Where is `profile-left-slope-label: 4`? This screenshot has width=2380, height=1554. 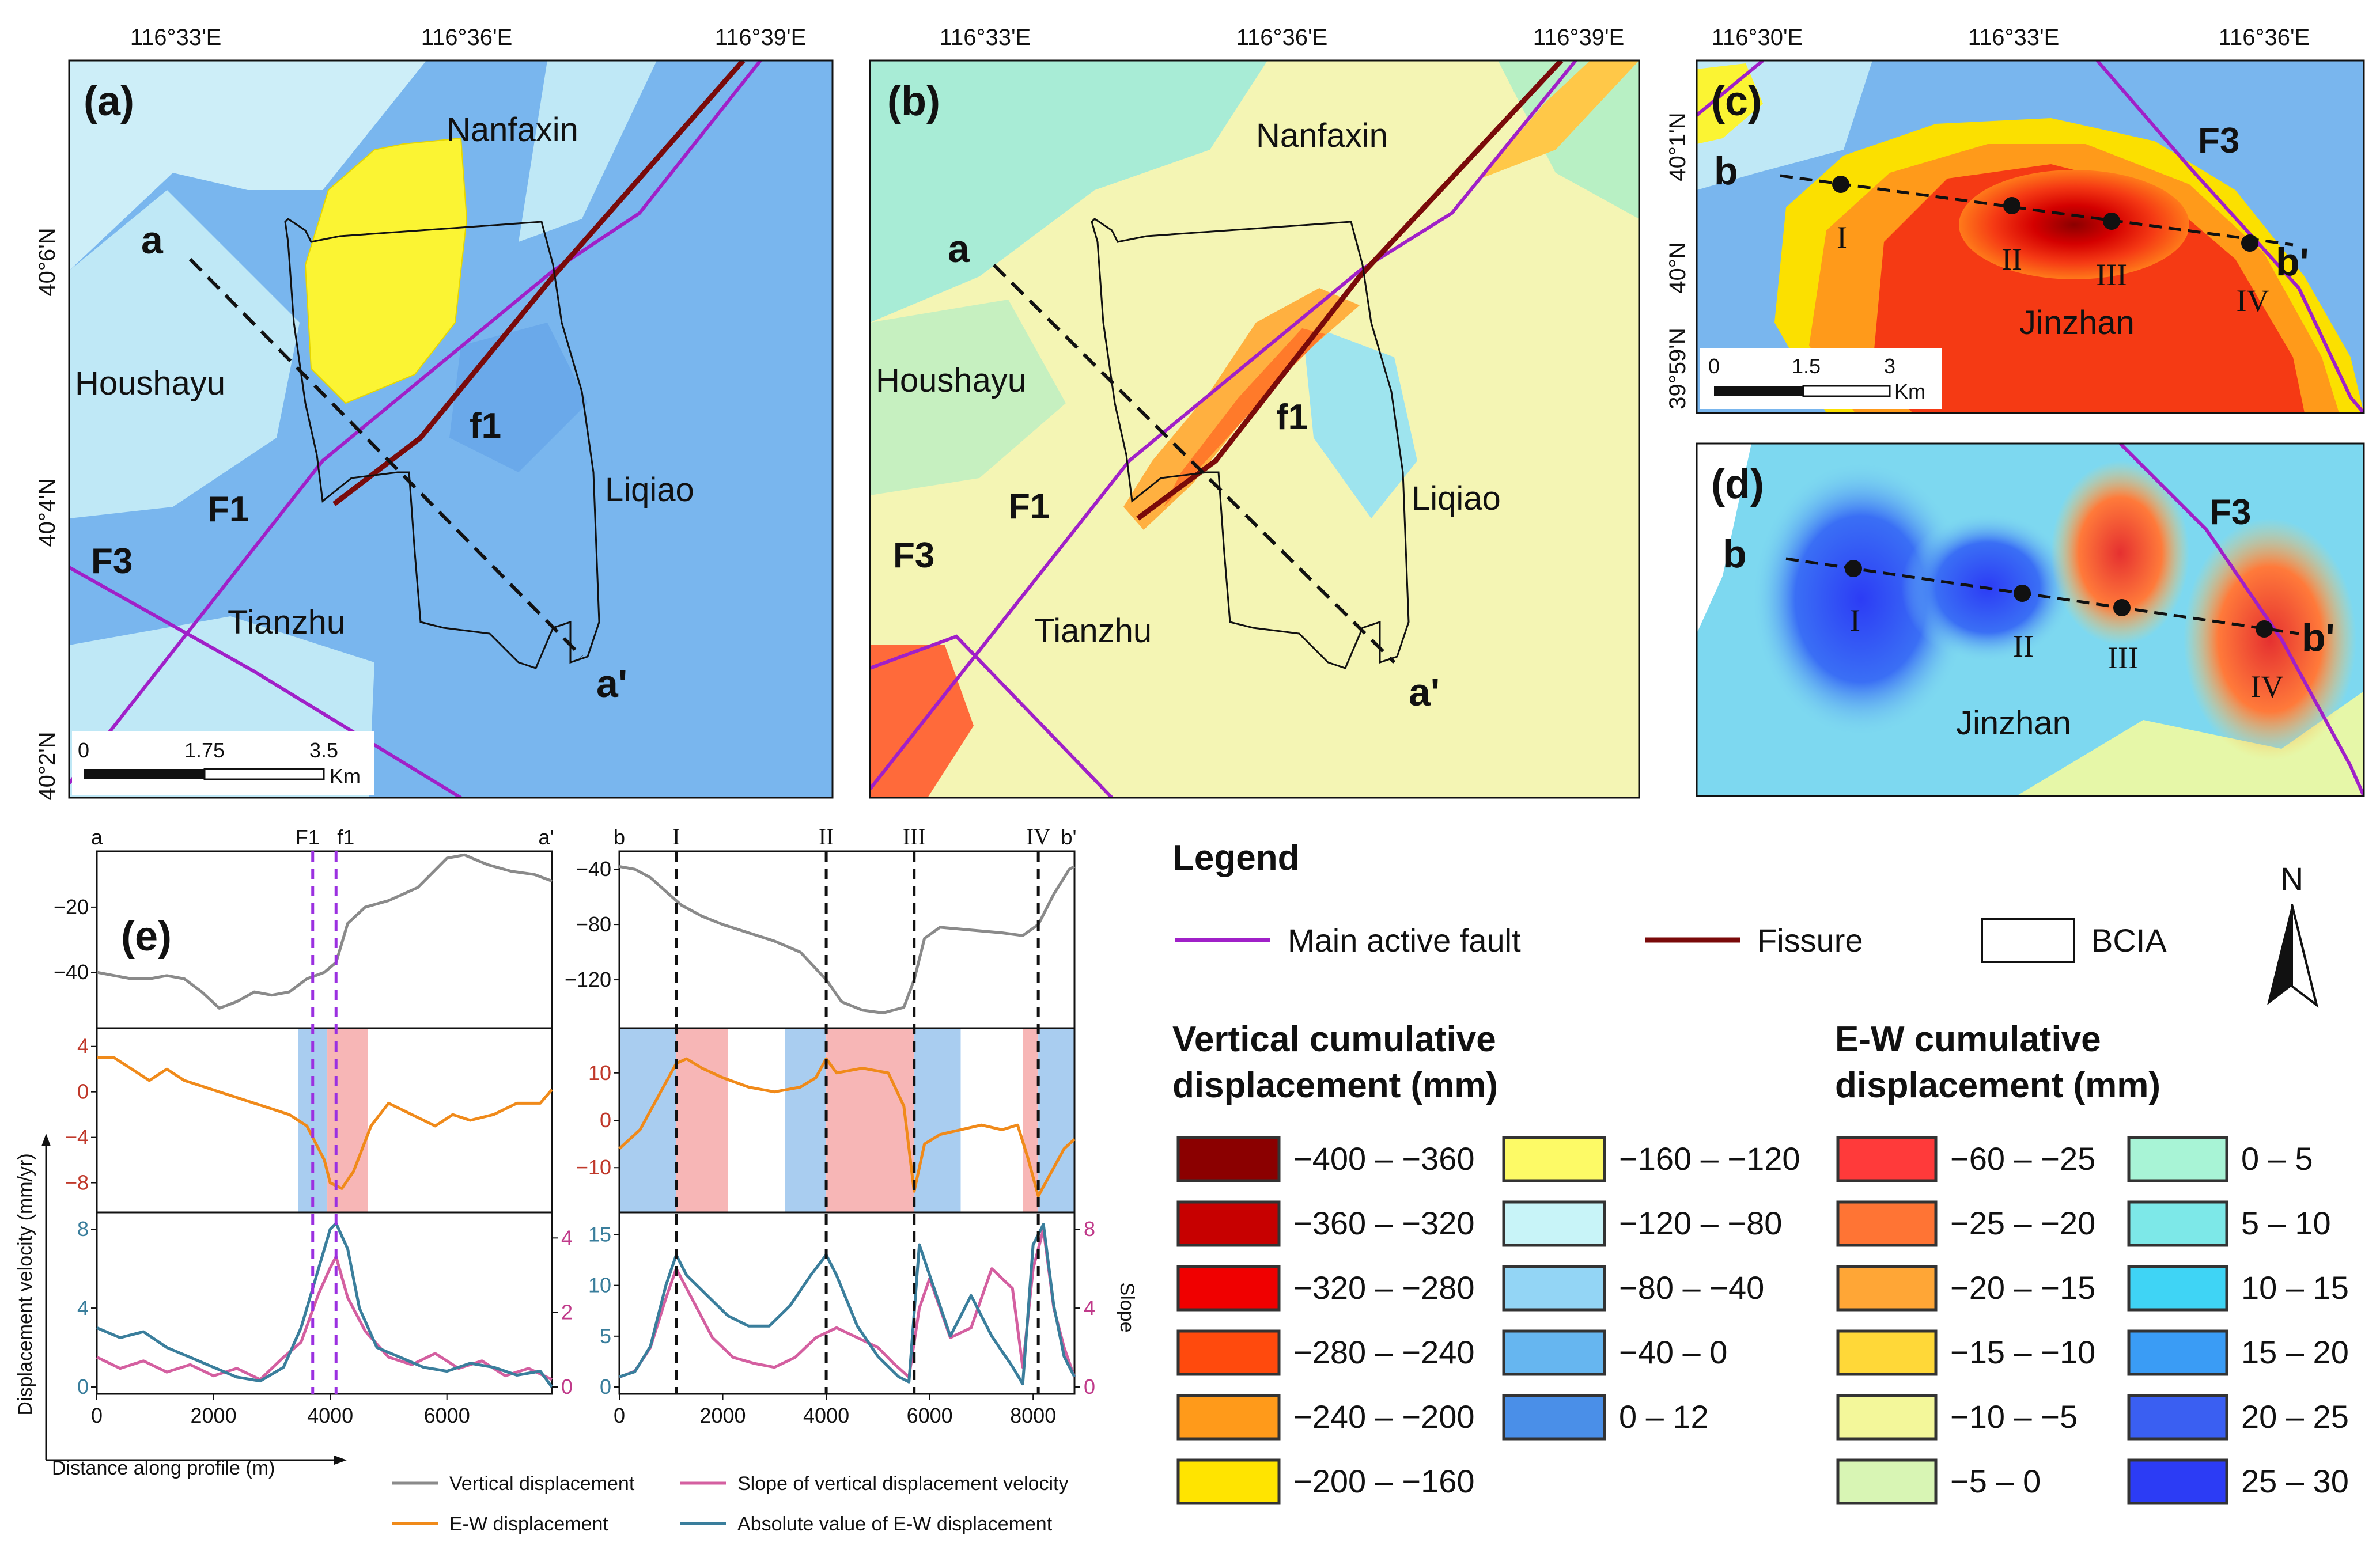 profile-left-slope-label: 4 is located at coordinates (567, 1237).